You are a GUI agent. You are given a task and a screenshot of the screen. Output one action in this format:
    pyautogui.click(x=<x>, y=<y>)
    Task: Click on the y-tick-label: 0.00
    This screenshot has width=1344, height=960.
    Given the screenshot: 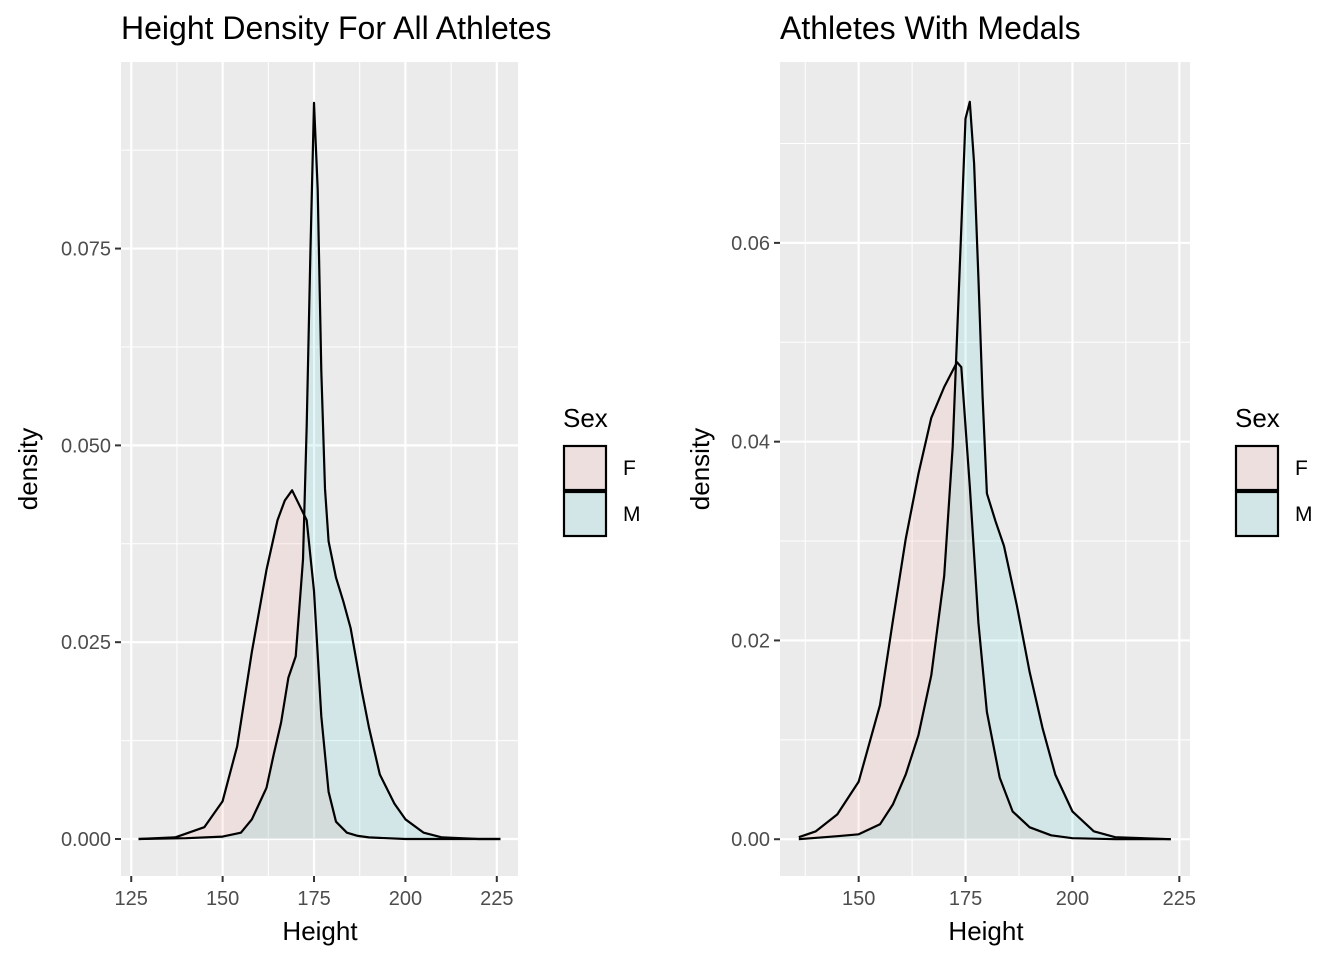 What is the action you would take?
    pyautogui.click(x=750, y=840)
    